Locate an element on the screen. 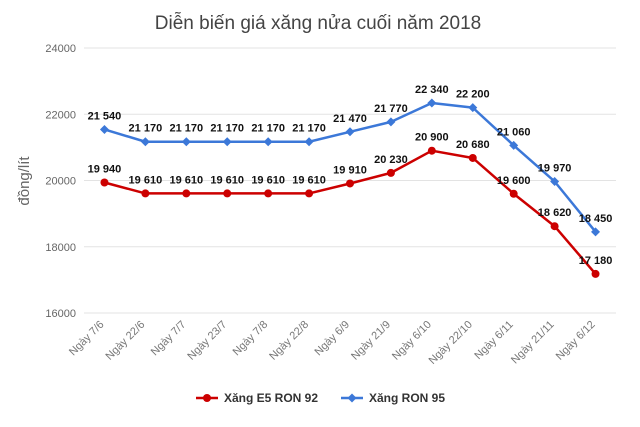 The width and height of the screenshot is (640, 427). data-label: 20 680 is located at coordinates (473, 145).